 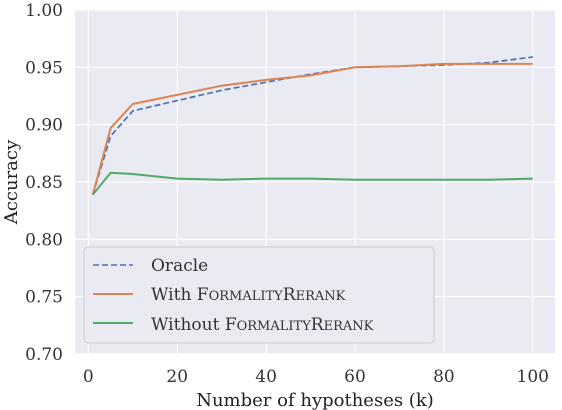 I want to click on x-tick-label: 100, so click(x=533, y=377).